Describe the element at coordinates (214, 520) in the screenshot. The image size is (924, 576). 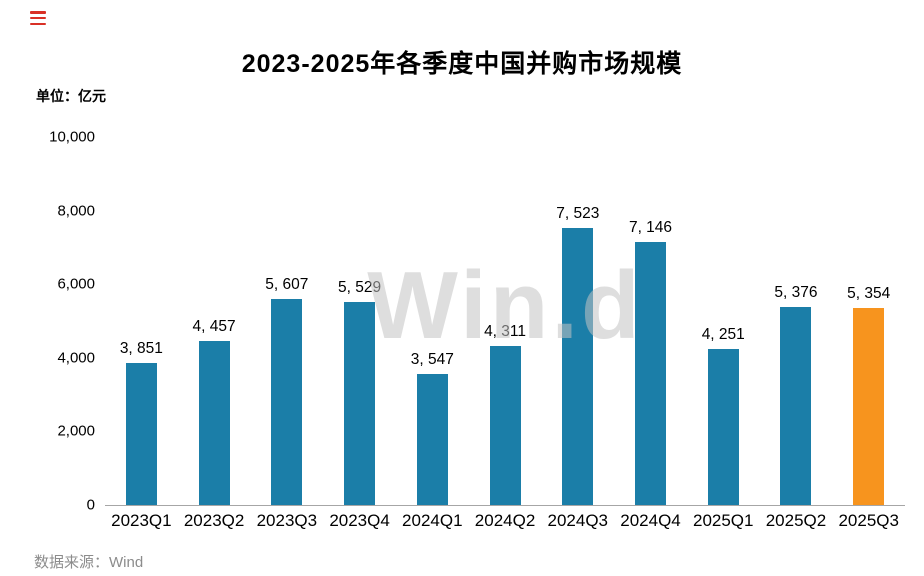
I see `x-axis-label: 2023Q2` at that location.